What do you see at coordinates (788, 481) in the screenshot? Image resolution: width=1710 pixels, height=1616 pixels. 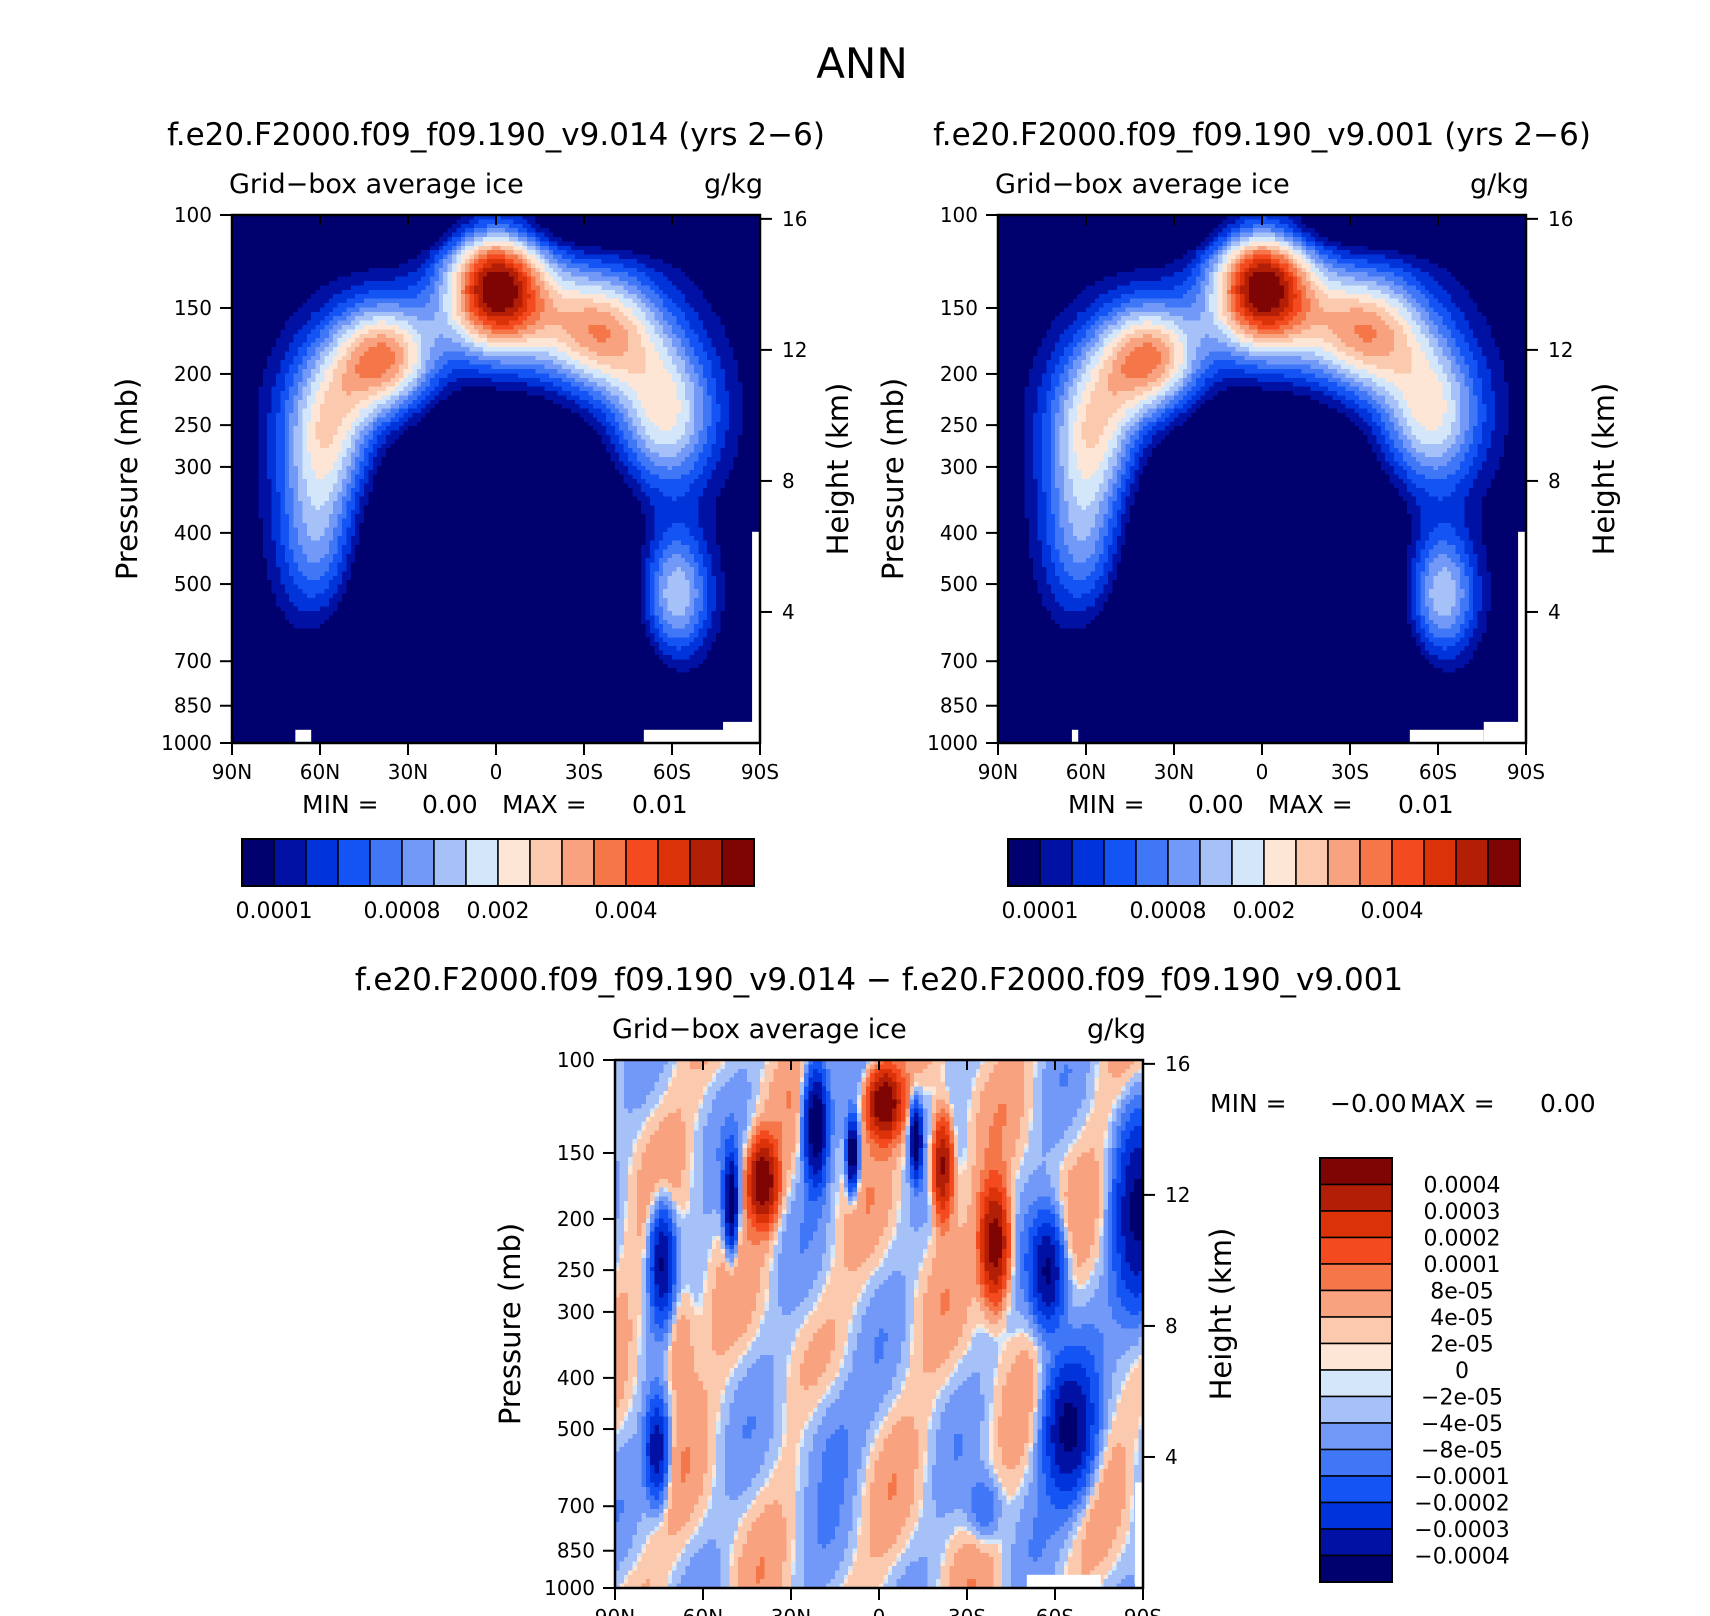 I see `y-right-tick-label: 8` at bounding box center [788, 481].